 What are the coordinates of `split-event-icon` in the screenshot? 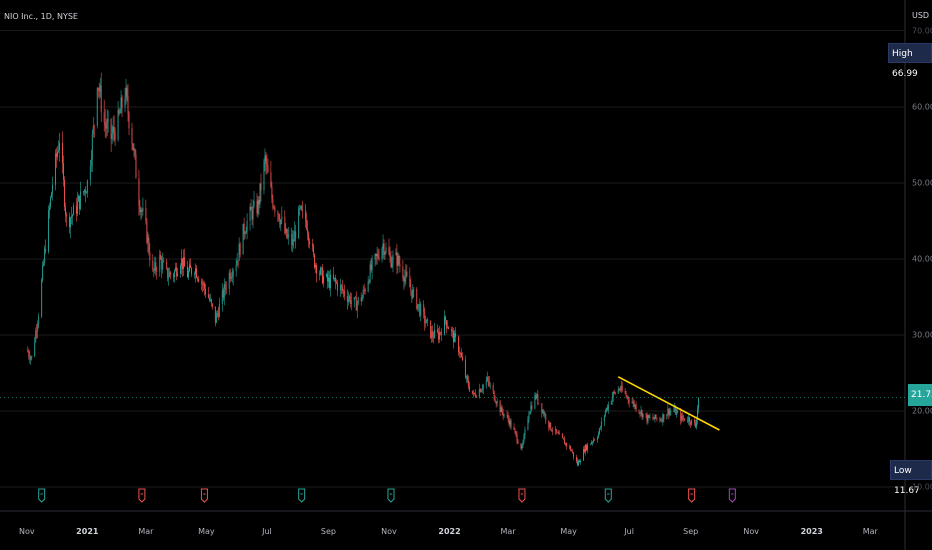 It's located at (732, 495).